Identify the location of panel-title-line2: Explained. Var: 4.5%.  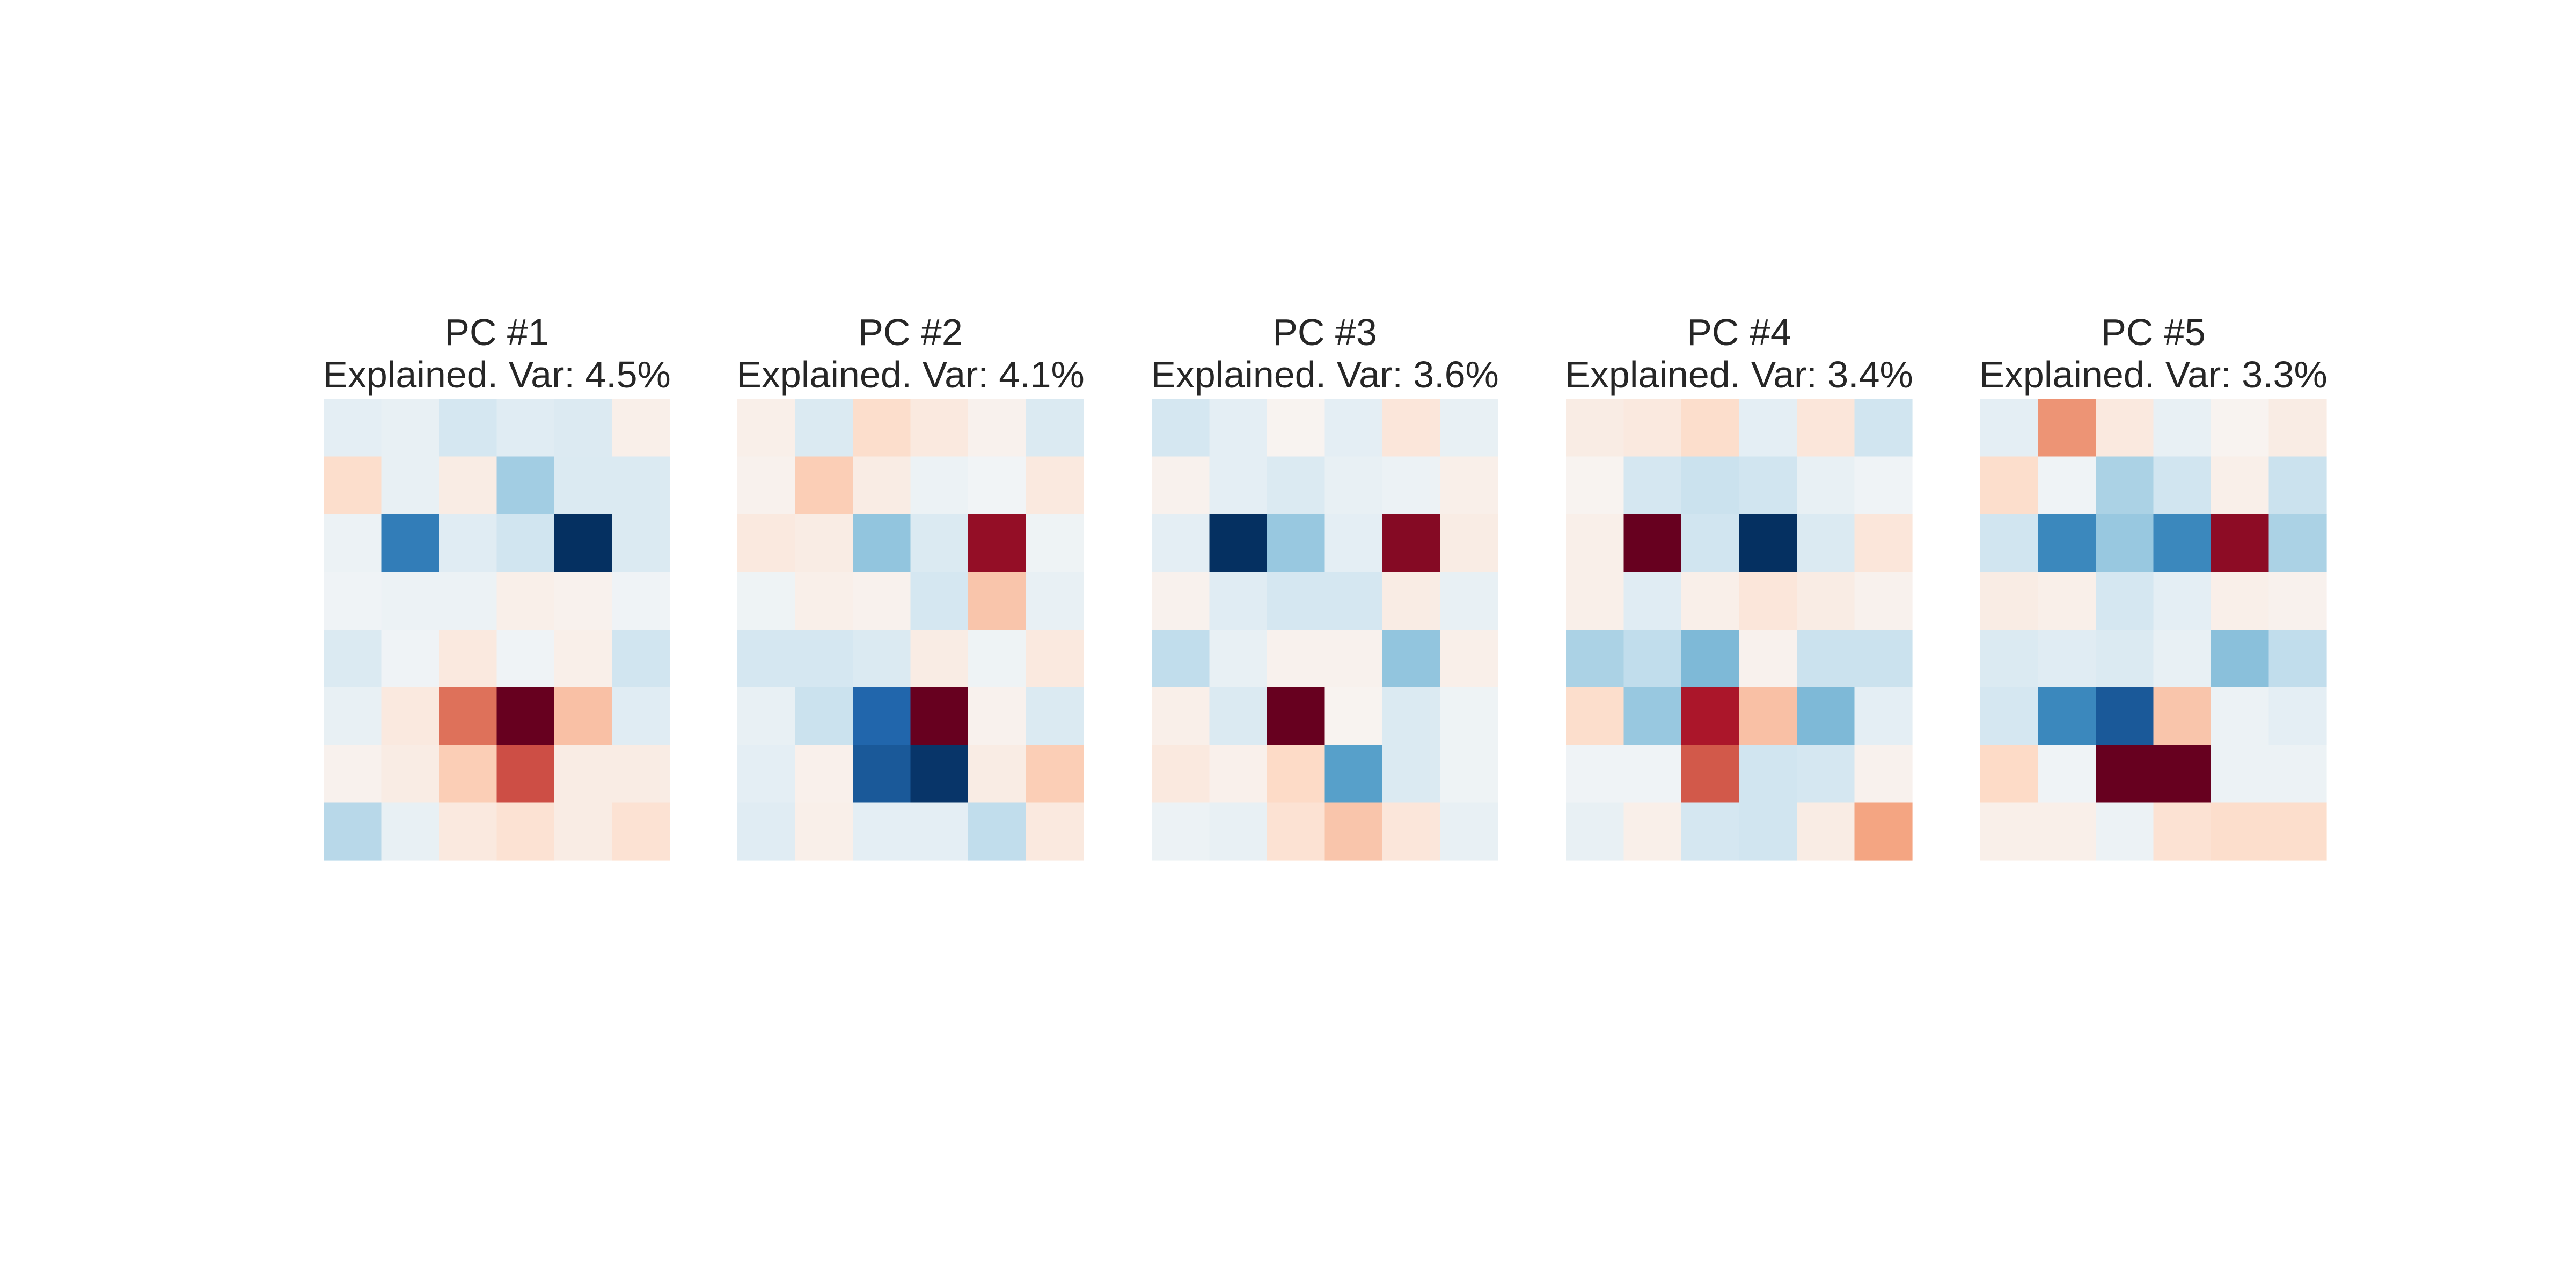
(497, 375).